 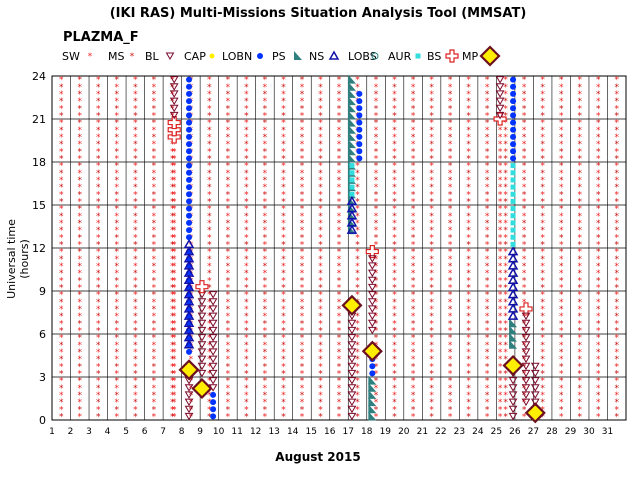 I want to click on legend-label-ps: PS, so click(x=279, y=56).